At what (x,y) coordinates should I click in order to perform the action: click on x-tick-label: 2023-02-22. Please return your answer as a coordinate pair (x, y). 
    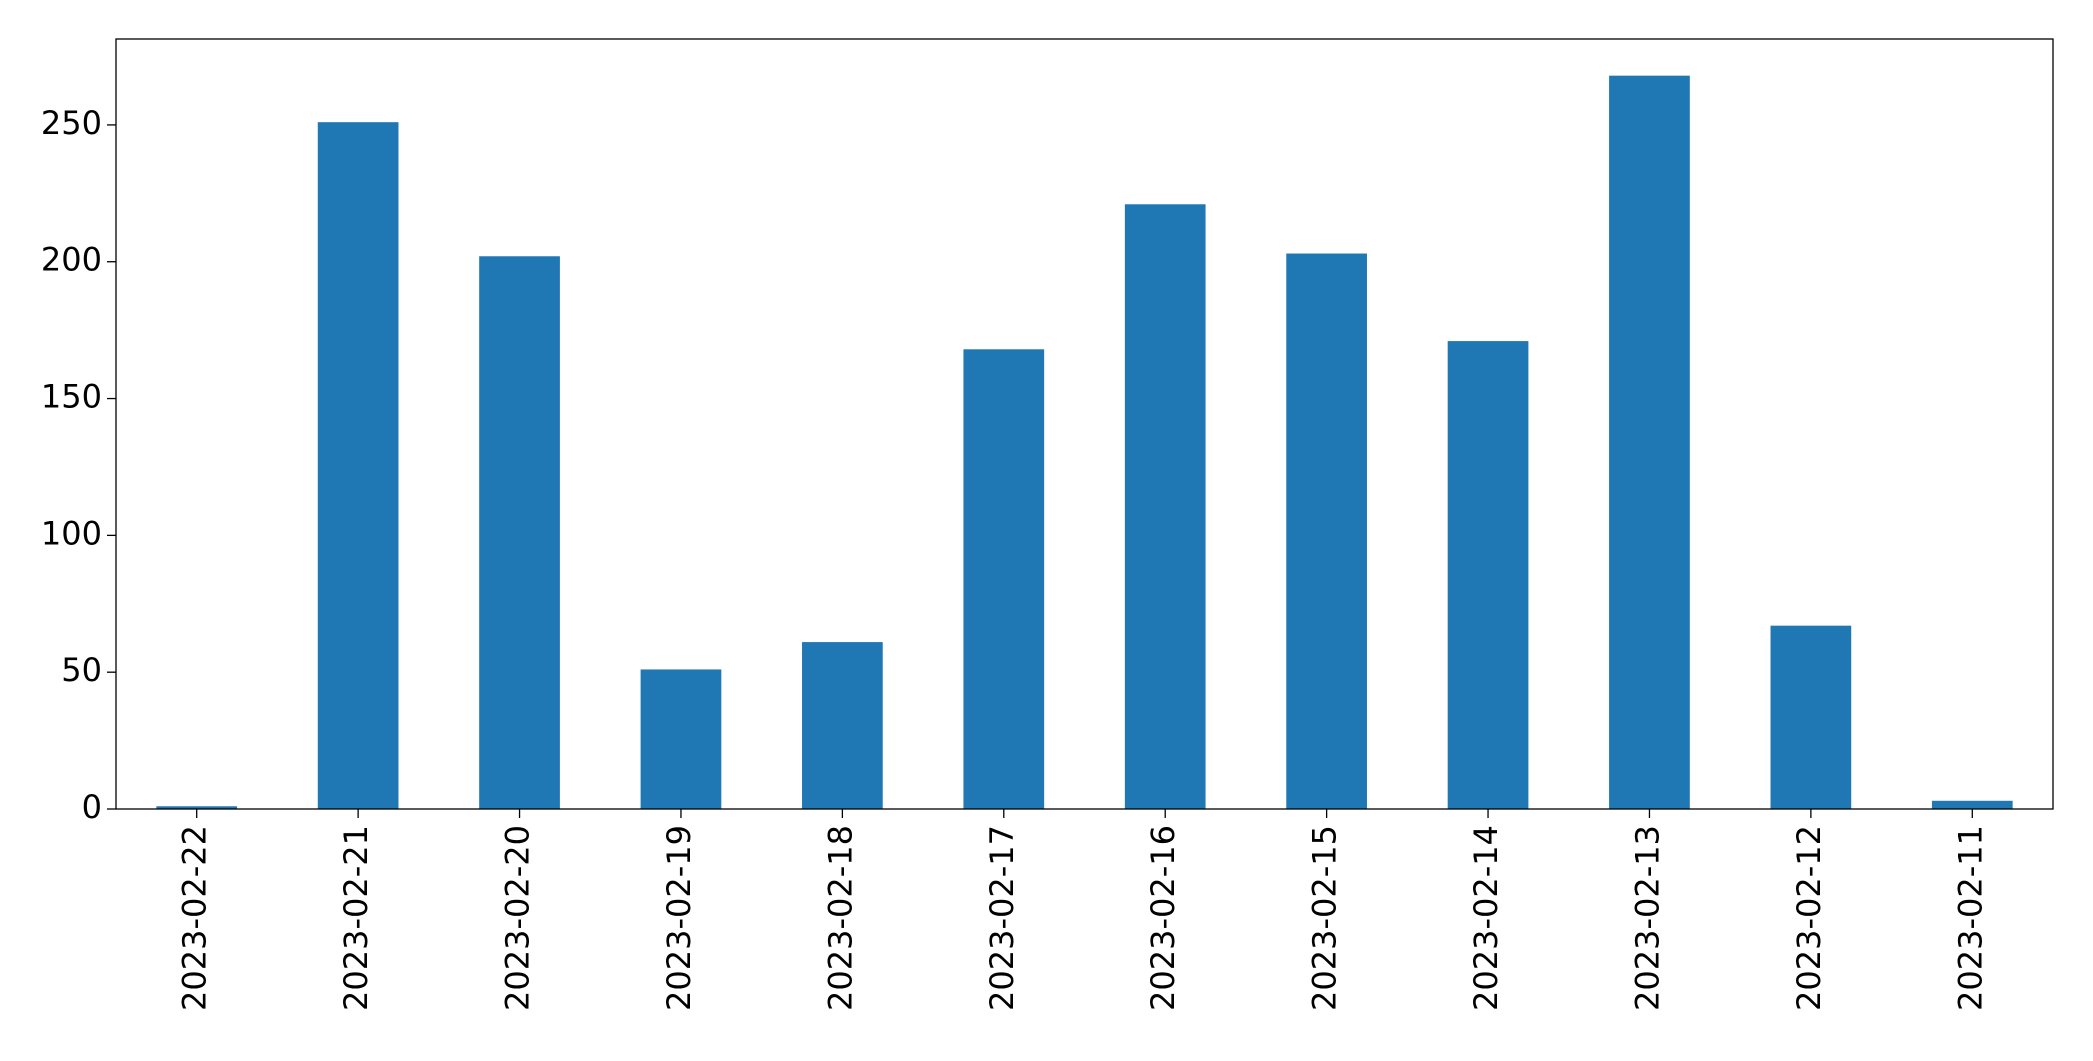
    Looking at the image, I should click on (195, 918).